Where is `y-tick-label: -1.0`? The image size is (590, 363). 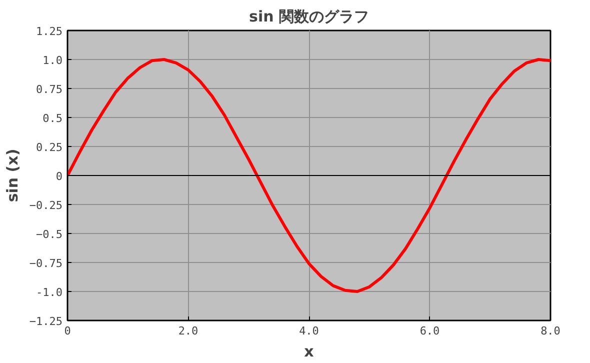 y-tick-label: -1.0 is located at coordinates (49, 292).